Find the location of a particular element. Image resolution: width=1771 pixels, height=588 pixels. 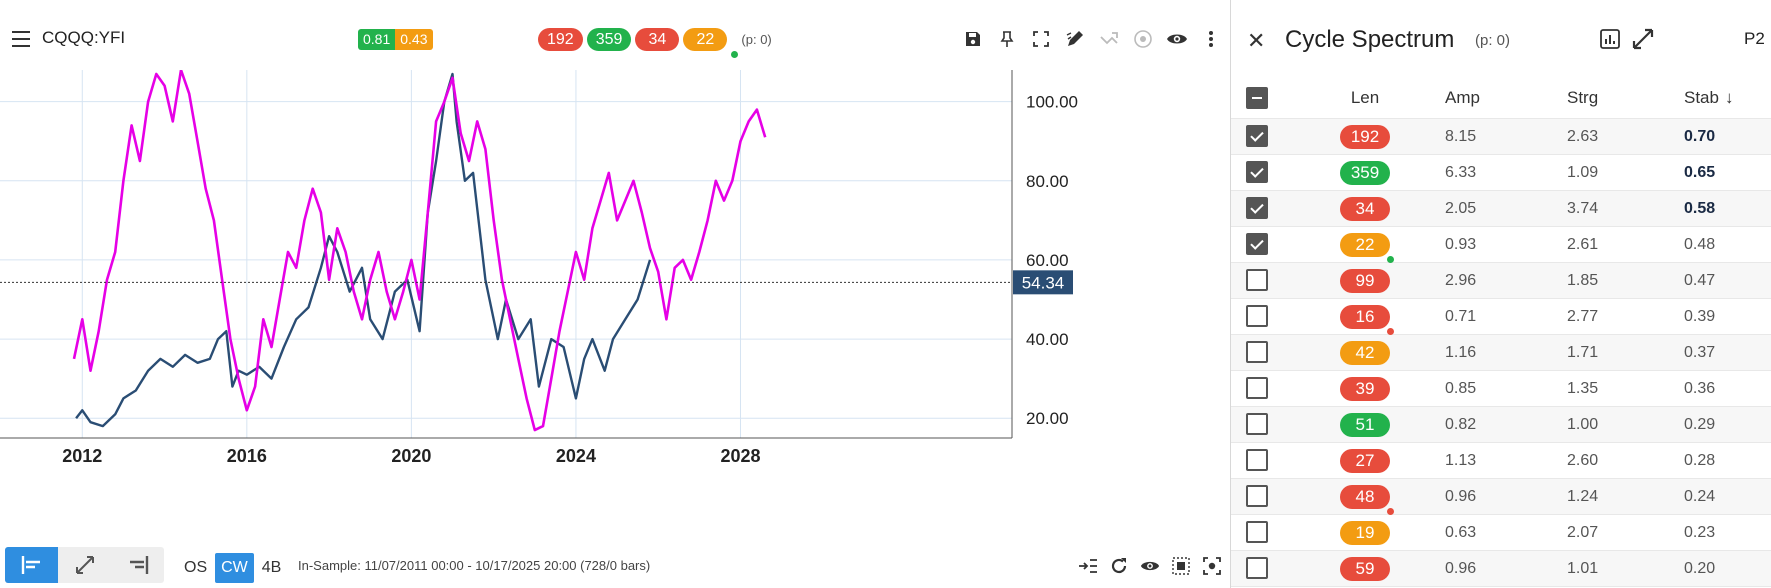

len-badge: 27 is located at coordinates (1365, 460).